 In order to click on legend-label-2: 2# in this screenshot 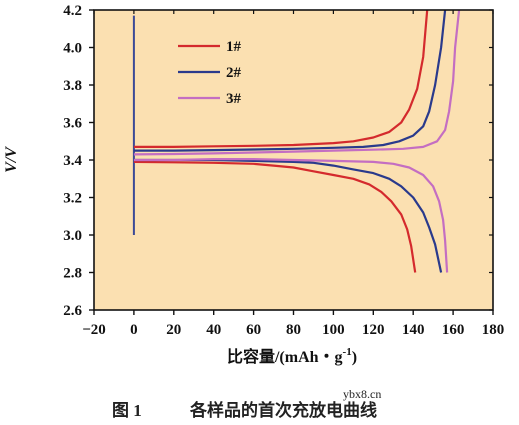, I will do `click(234, 73)`.